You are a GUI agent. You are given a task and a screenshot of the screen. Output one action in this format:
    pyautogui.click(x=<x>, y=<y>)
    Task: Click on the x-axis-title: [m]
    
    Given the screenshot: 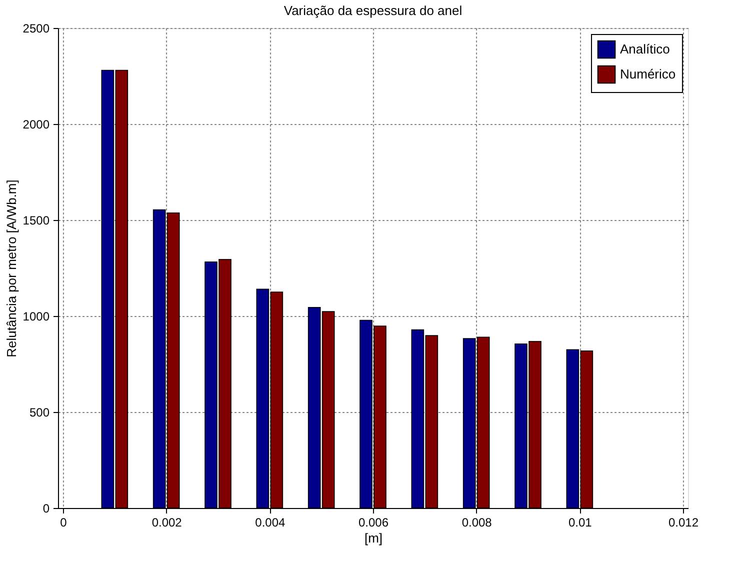 What is the action you would take?
    pyautogui.click(x=373, y=538)
    